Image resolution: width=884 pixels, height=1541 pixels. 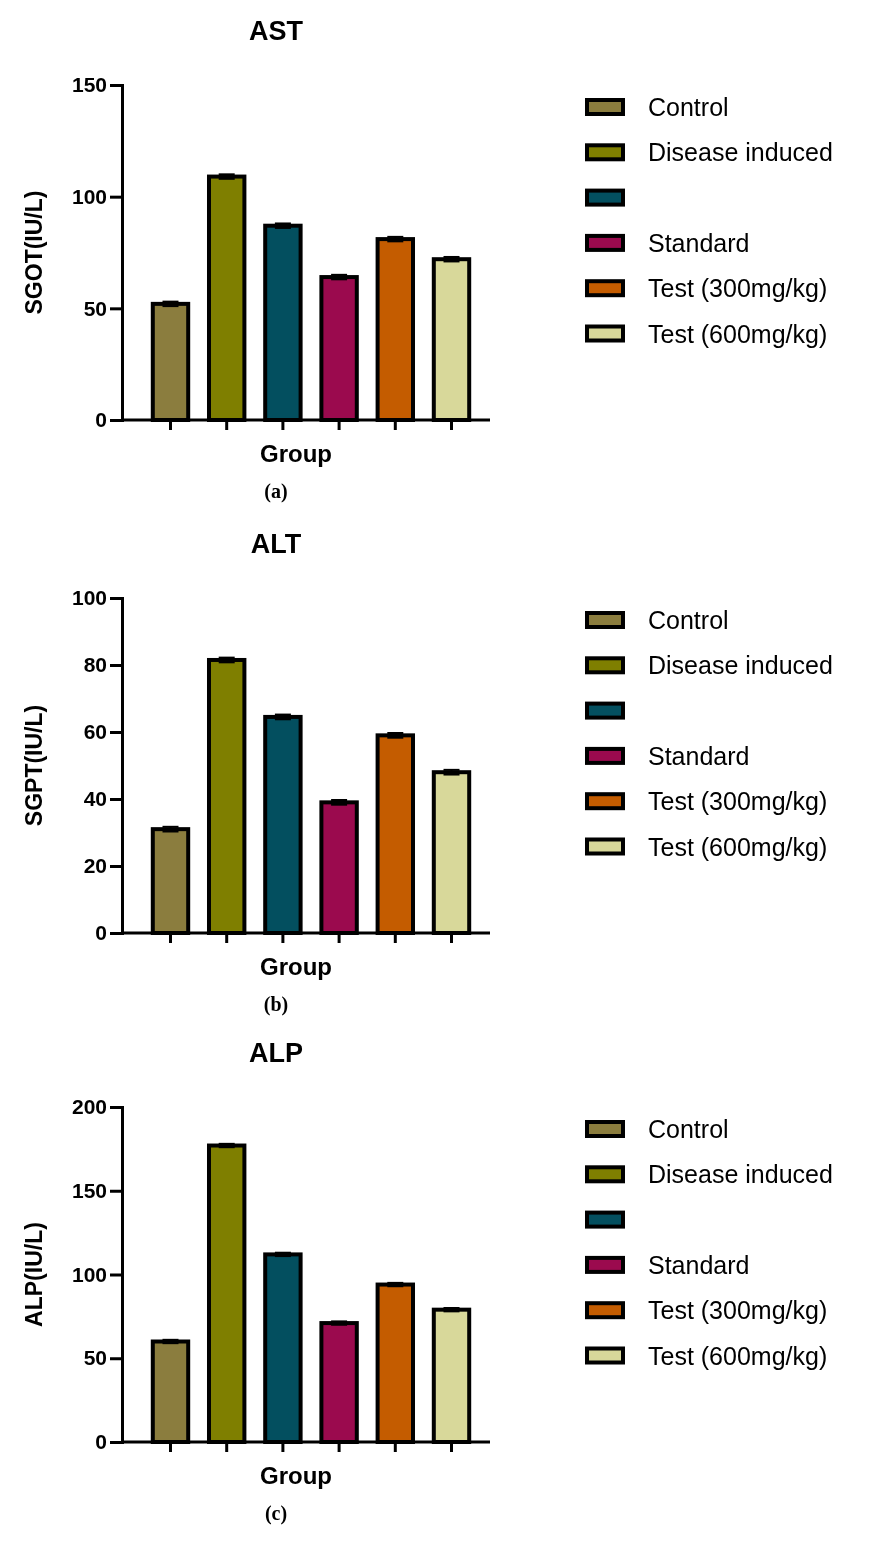 What do you see at coordinates (276, 491) in the screenshot?
I see `text: (a)` at bounding box center [276, 491].